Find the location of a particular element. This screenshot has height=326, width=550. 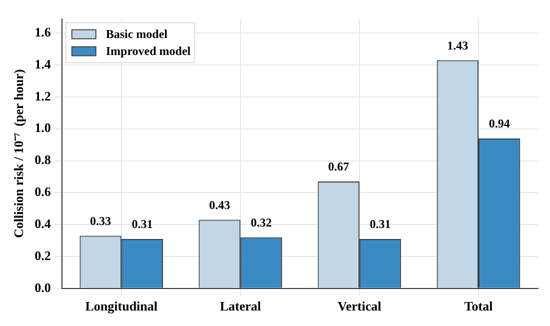

y-tick-label: 0.8 is located at coordinates (43, 160).